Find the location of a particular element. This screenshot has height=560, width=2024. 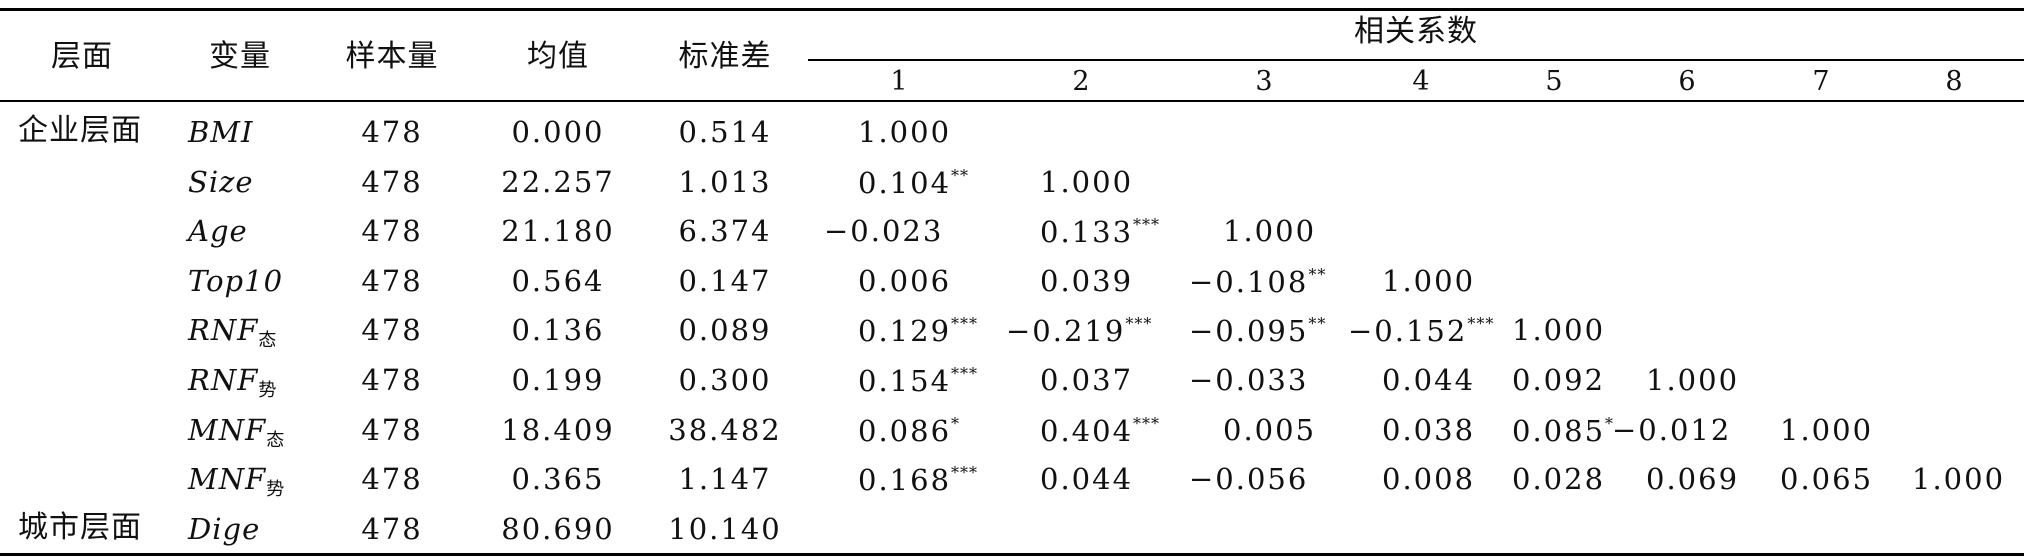

corr-value: 0.028 is located at coordinates (1559, 479).